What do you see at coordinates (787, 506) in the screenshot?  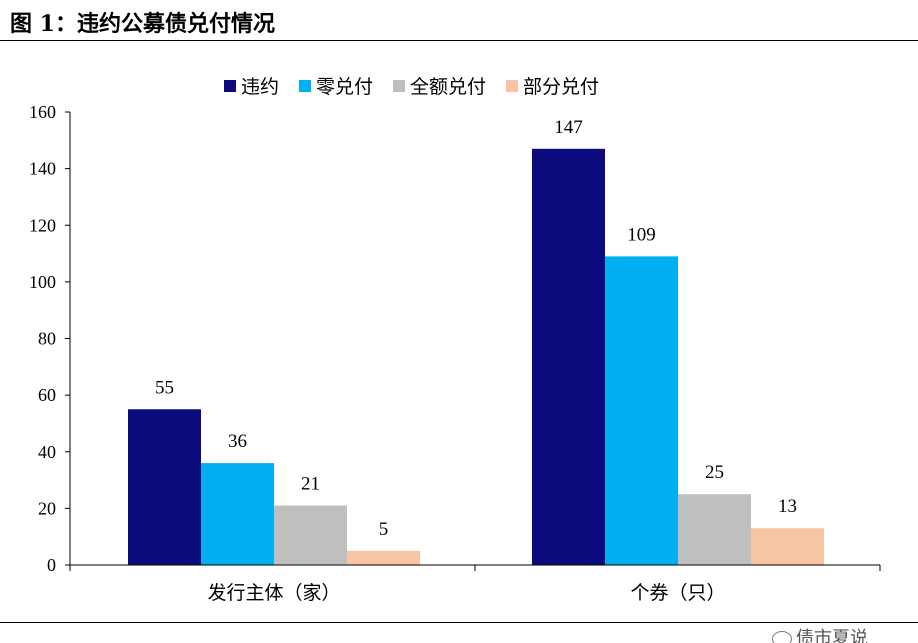 I see `data-label-1-3: 13` at bounding box center [787, 506].